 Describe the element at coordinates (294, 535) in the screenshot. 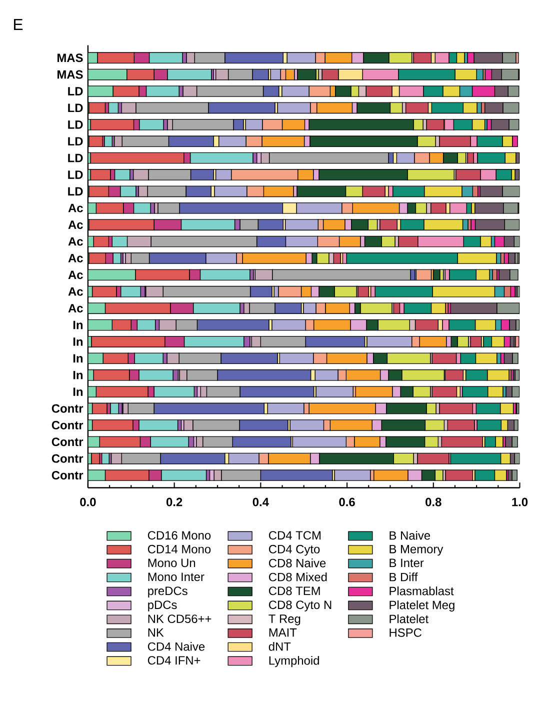

I see `legend-label: CD4 TCM` at that location.